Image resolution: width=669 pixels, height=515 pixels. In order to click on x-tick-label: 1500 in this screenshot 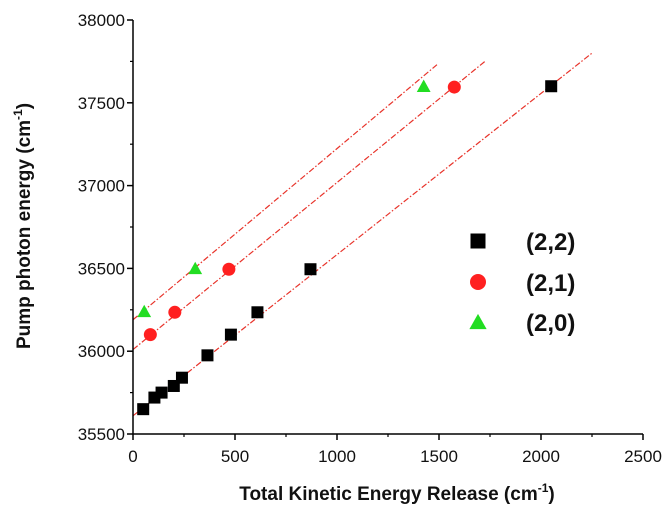, I will do `click(439, 456)`.